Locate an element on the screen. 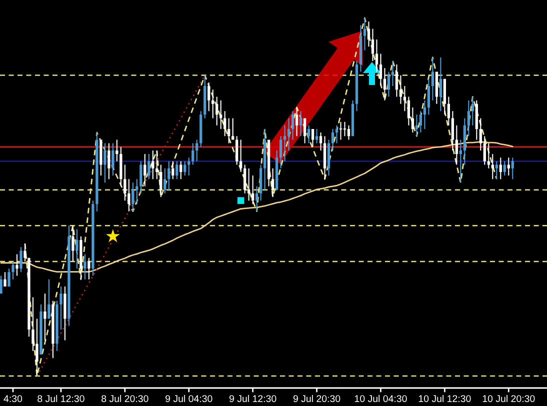 Image resolution: width=547 pixels, height=406 pixels. x-tick-label: 8 Jul 20:30 is located at coordinates (125, 398).